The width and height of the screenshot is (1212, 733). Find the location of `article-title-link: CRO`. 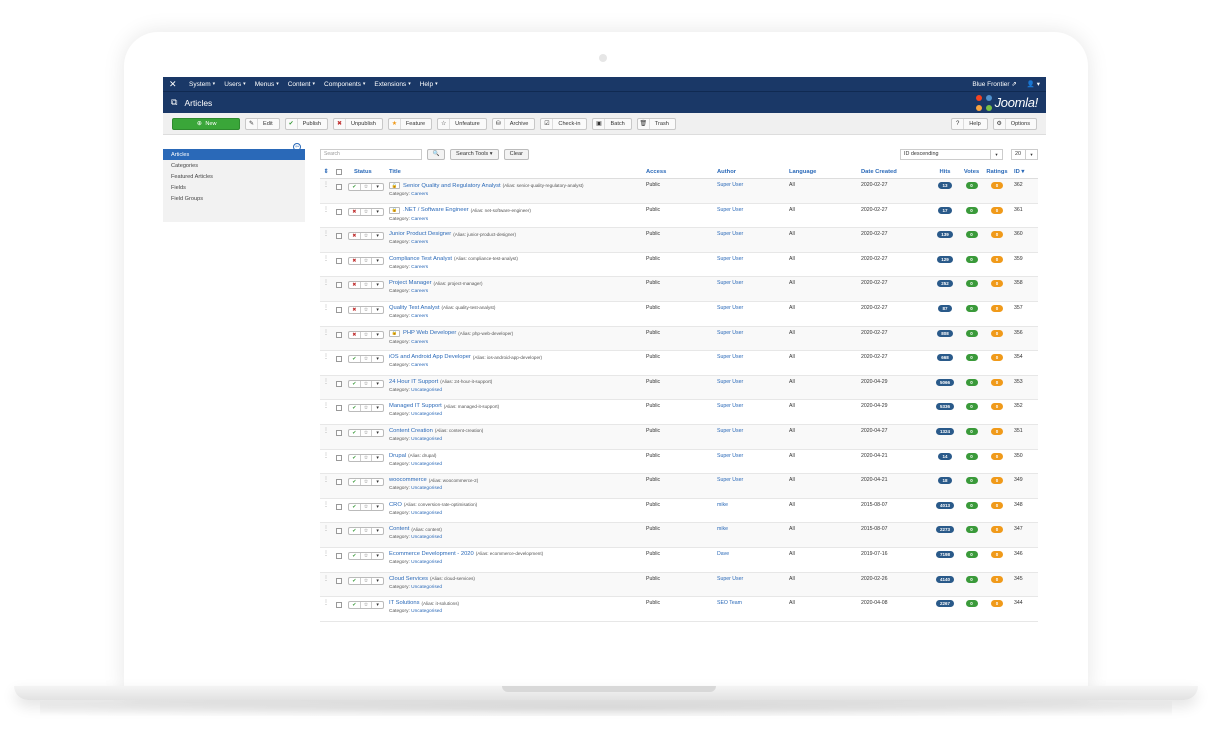

article-title-link: CRO is located at coordinates (395, 504).